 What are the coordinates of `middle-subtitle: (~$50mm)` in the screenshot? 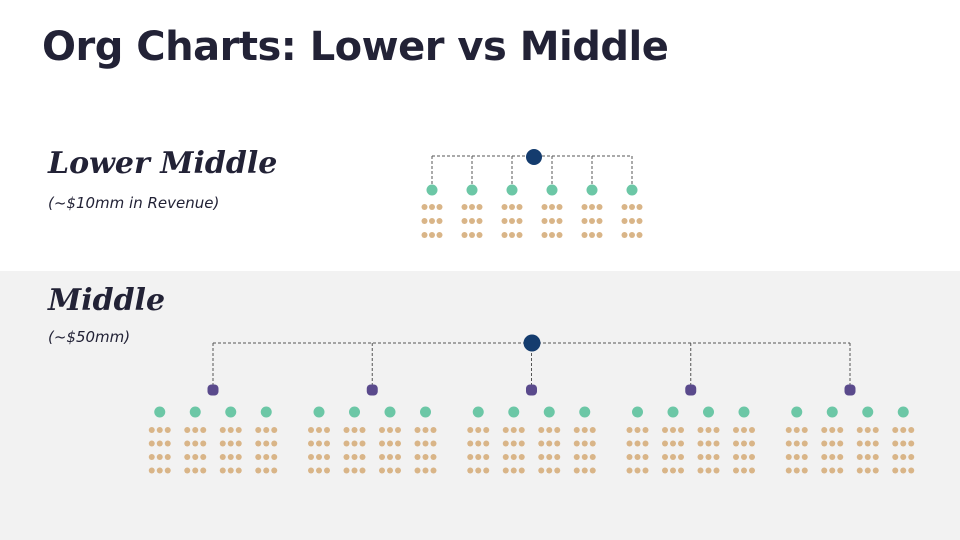 It's located at (89, 337).